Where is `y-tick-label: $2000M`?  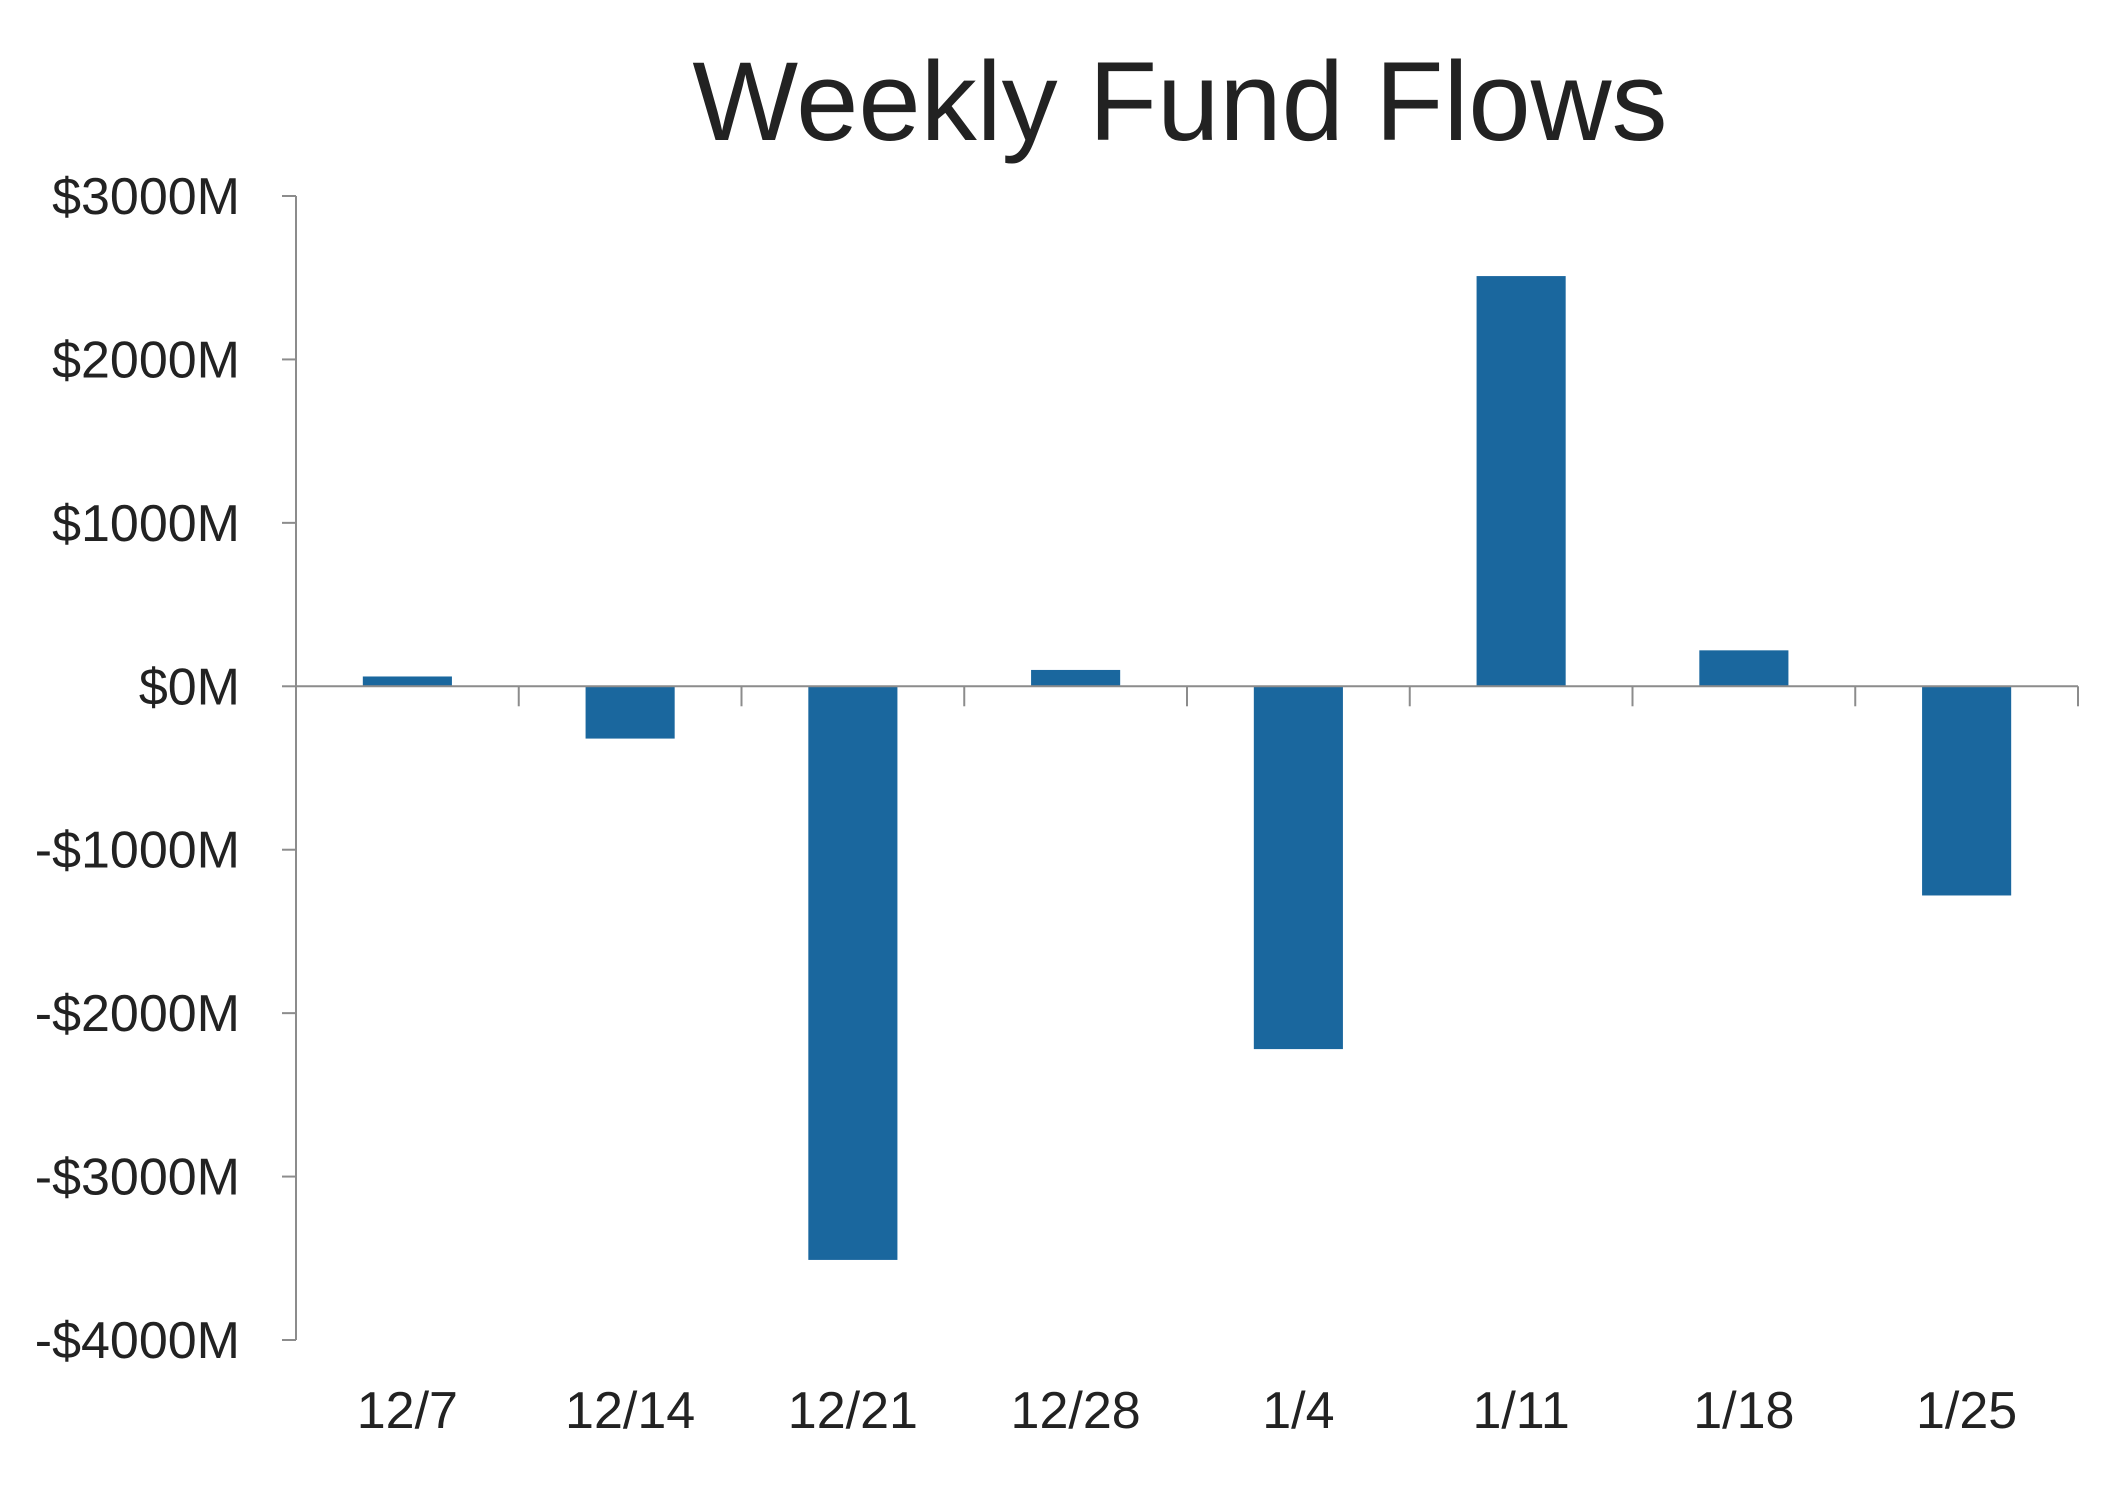 y-tick-label: $2000M is located at coordinates (146, 360).